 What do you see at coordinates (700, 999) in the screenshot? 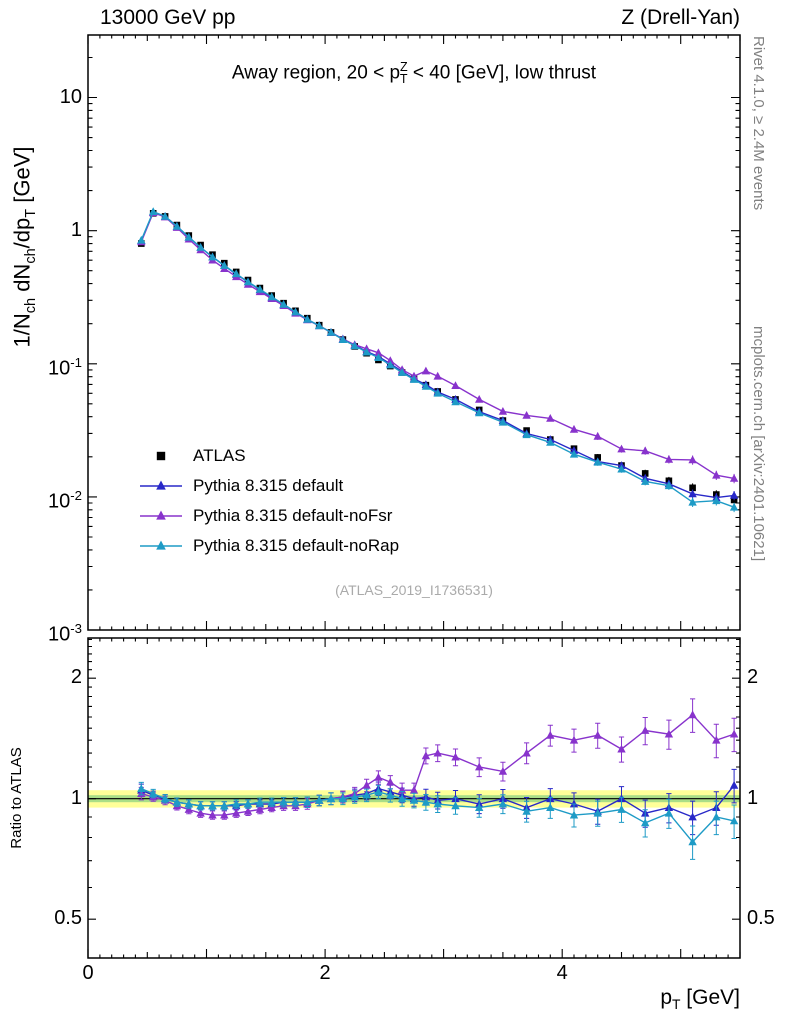
I see `x-axis-label: pT [GeV]` at bounding box center [700, 999].